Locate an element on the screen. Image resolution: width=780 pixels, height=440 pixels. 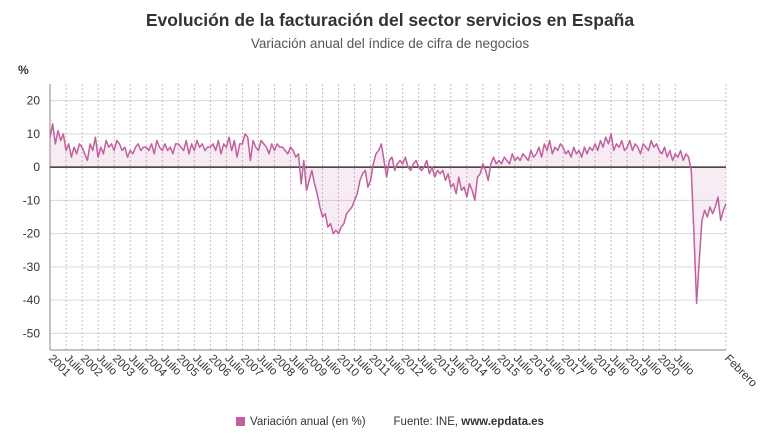
y-tick-label: 10 is located at coordinates (34, 134).